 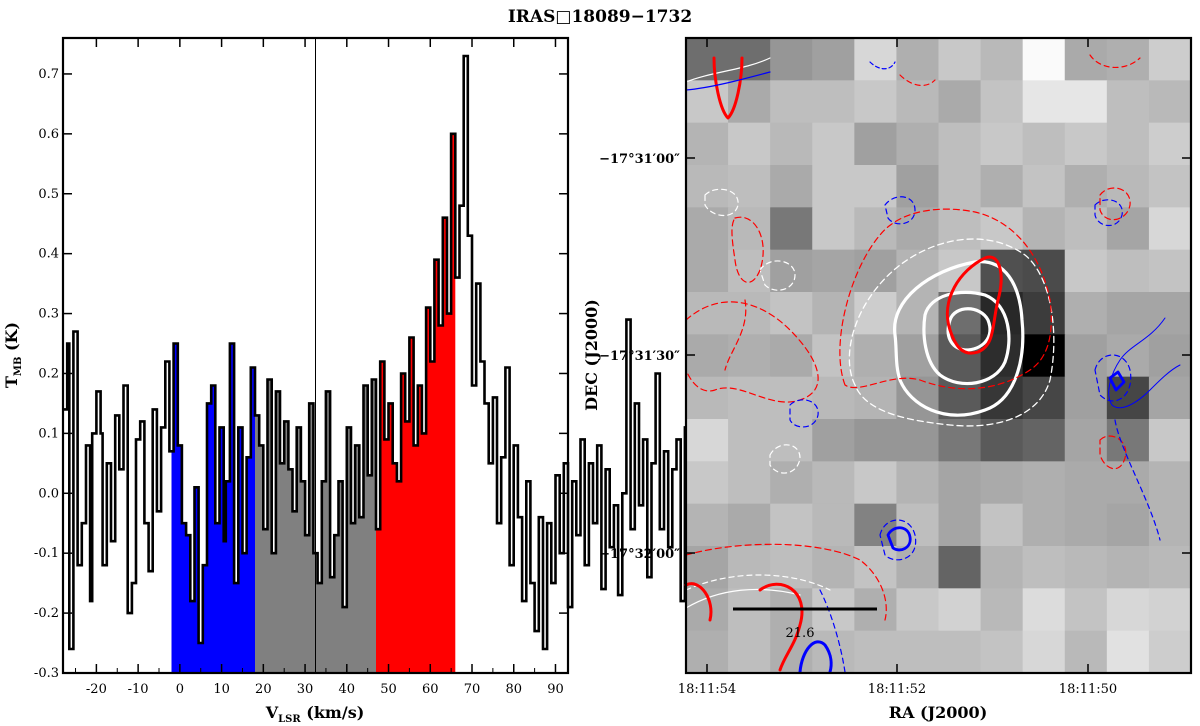 I want to click on map-xtick-label: 18:11:52, so click(x=897, y=689).